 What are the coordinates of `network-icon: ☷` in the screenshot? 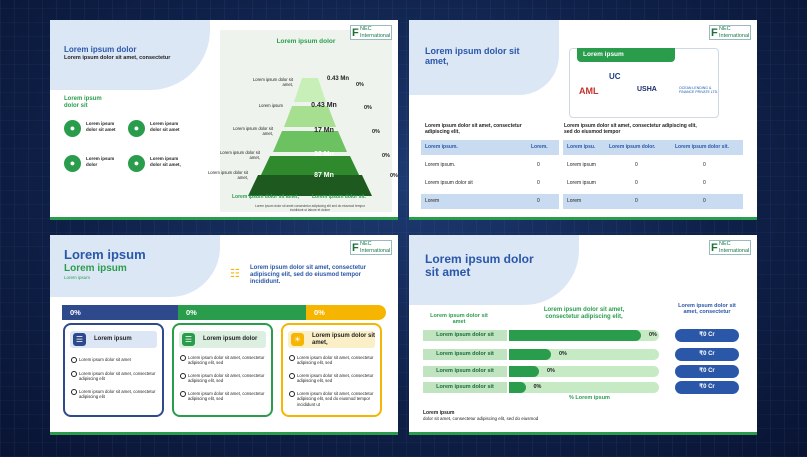 It's located at (235, 274).